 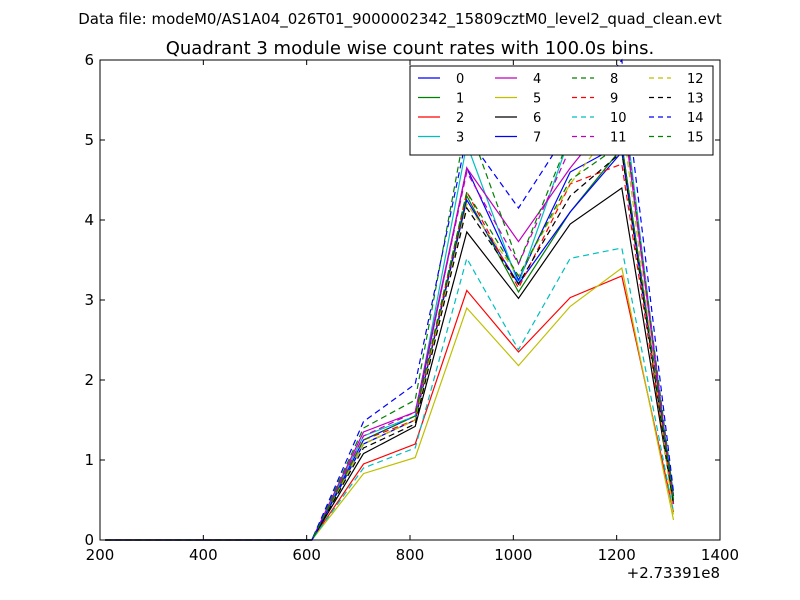 What do you see at coordinates (460, 138) in the screenshot?
I see `legend-label-3: 3` at bounding box center [460, 138].